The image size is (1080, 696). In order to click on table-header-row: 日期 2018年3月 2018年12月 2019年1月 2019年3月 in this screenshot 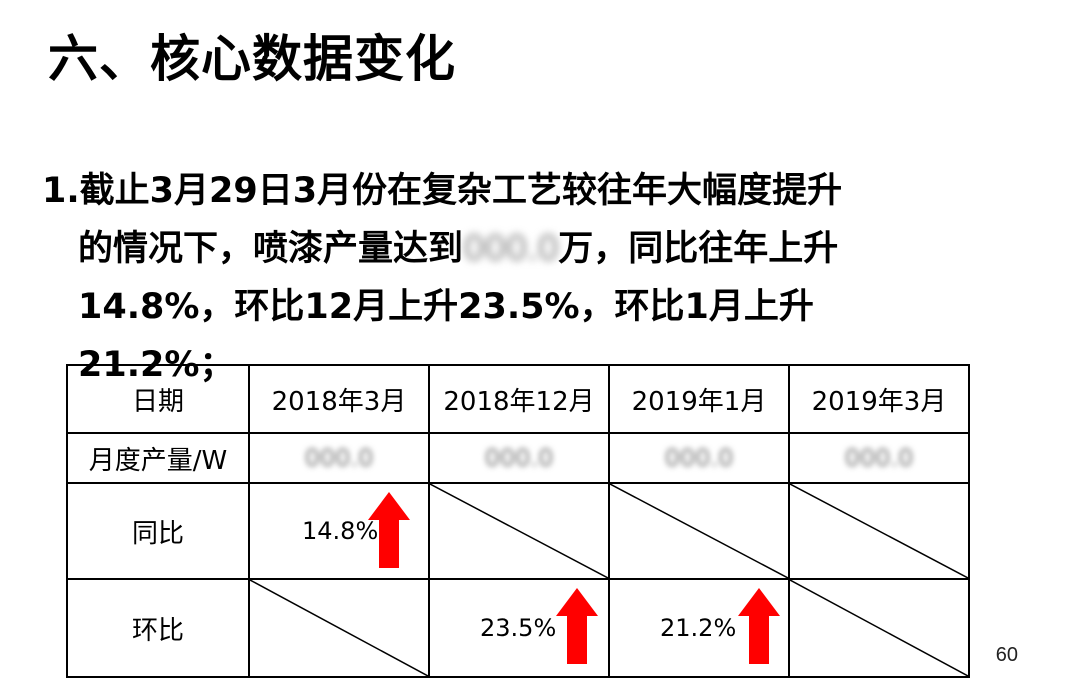, I will do `click(518, 399)`.